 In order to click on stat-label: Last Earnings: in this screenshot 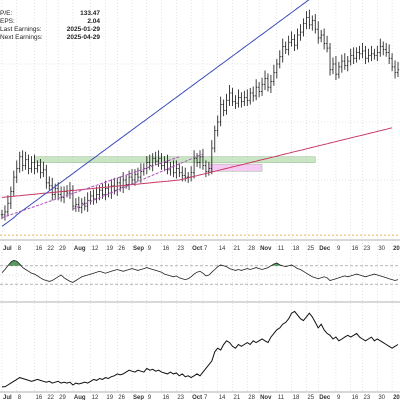, I will do `click(21, 29)`.